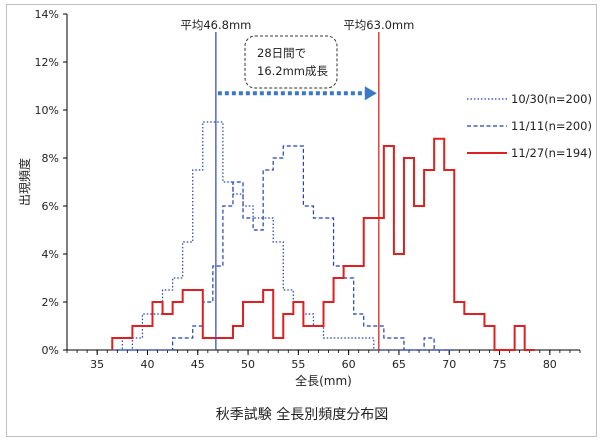  What do you see at coordinates (349, 364) in the screenshot?
I see `x-tick-label: 60` at bounding box center [349, 364].